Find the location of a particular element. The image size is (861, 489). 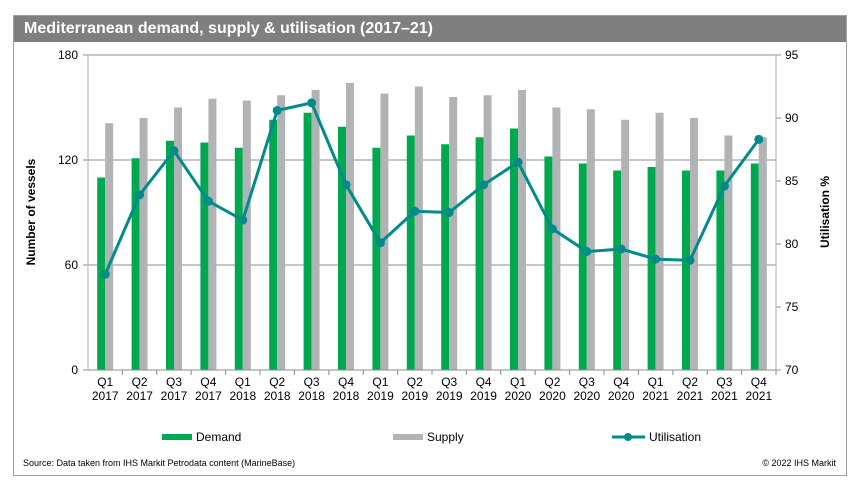

y-tick-label: 180 is located at coordinates (68, 55).